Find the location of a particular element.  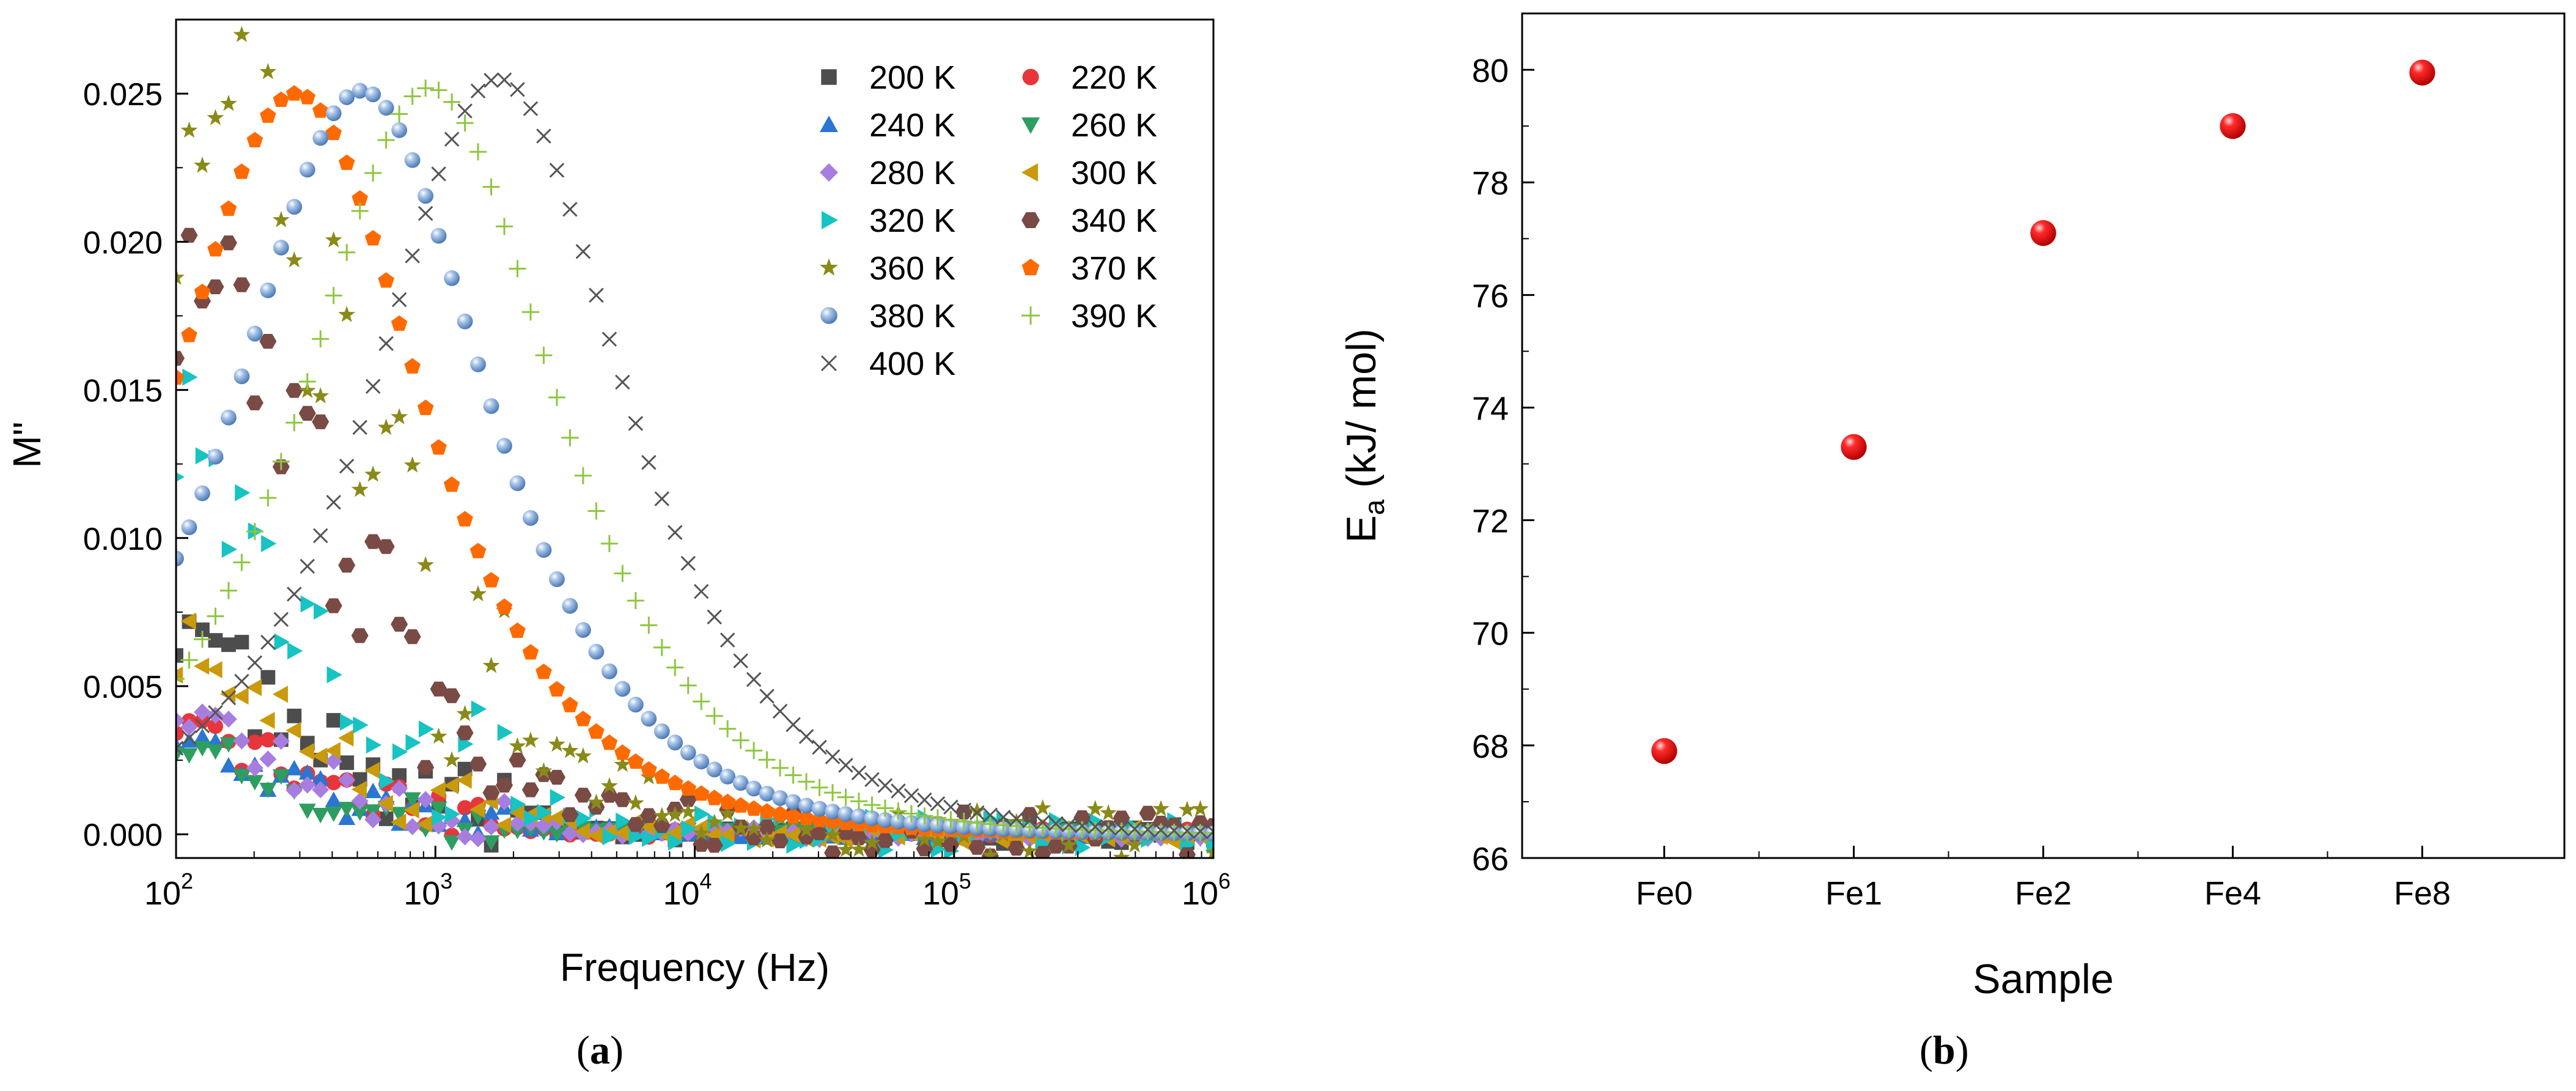

chart-b-y-axis-label-unit: (kJ/ mol) is located at coordinates (1362, 414).